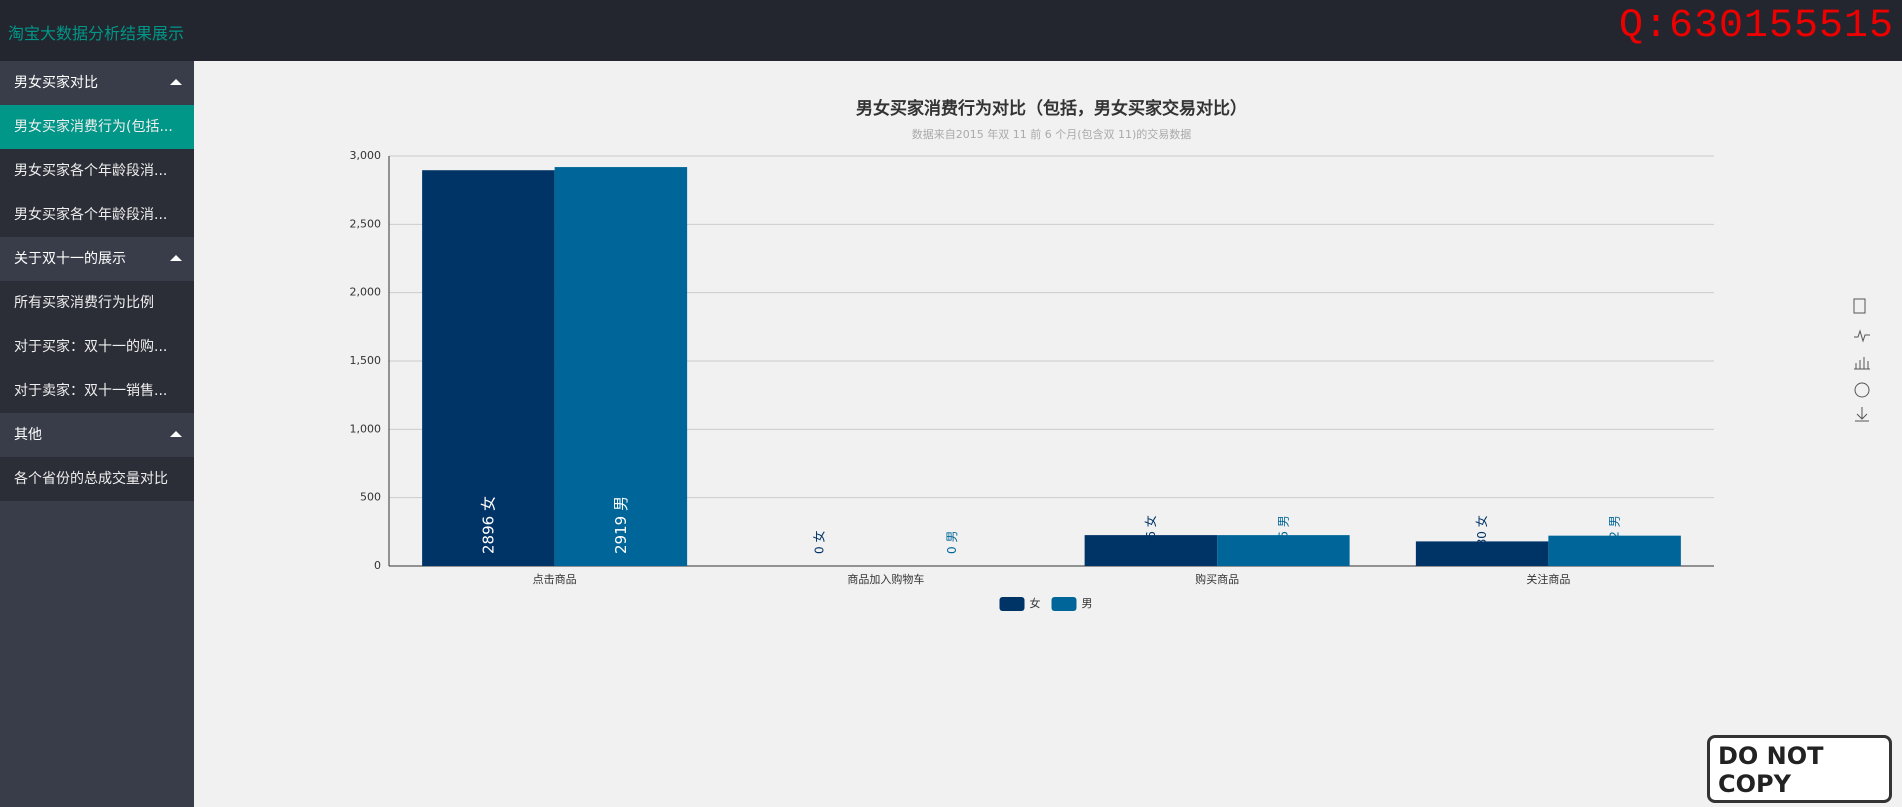  Describe the element at coordinates (620, 535) in the screenshot. I see `data-label-value: 2919` at that location.